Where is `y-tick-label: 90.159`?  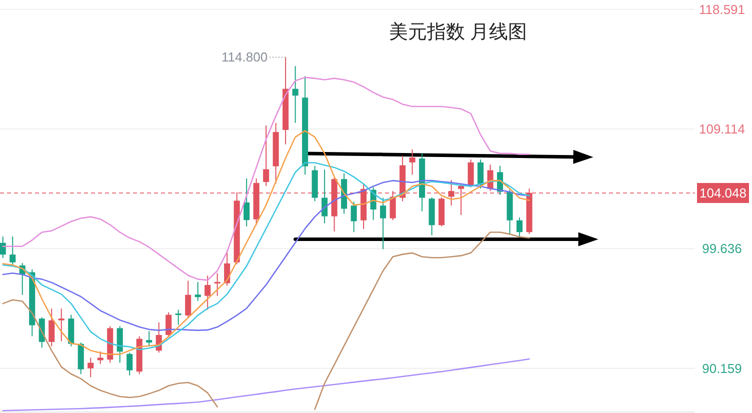 y-tick-label: 90.159 is located at coordinates (722, 368).